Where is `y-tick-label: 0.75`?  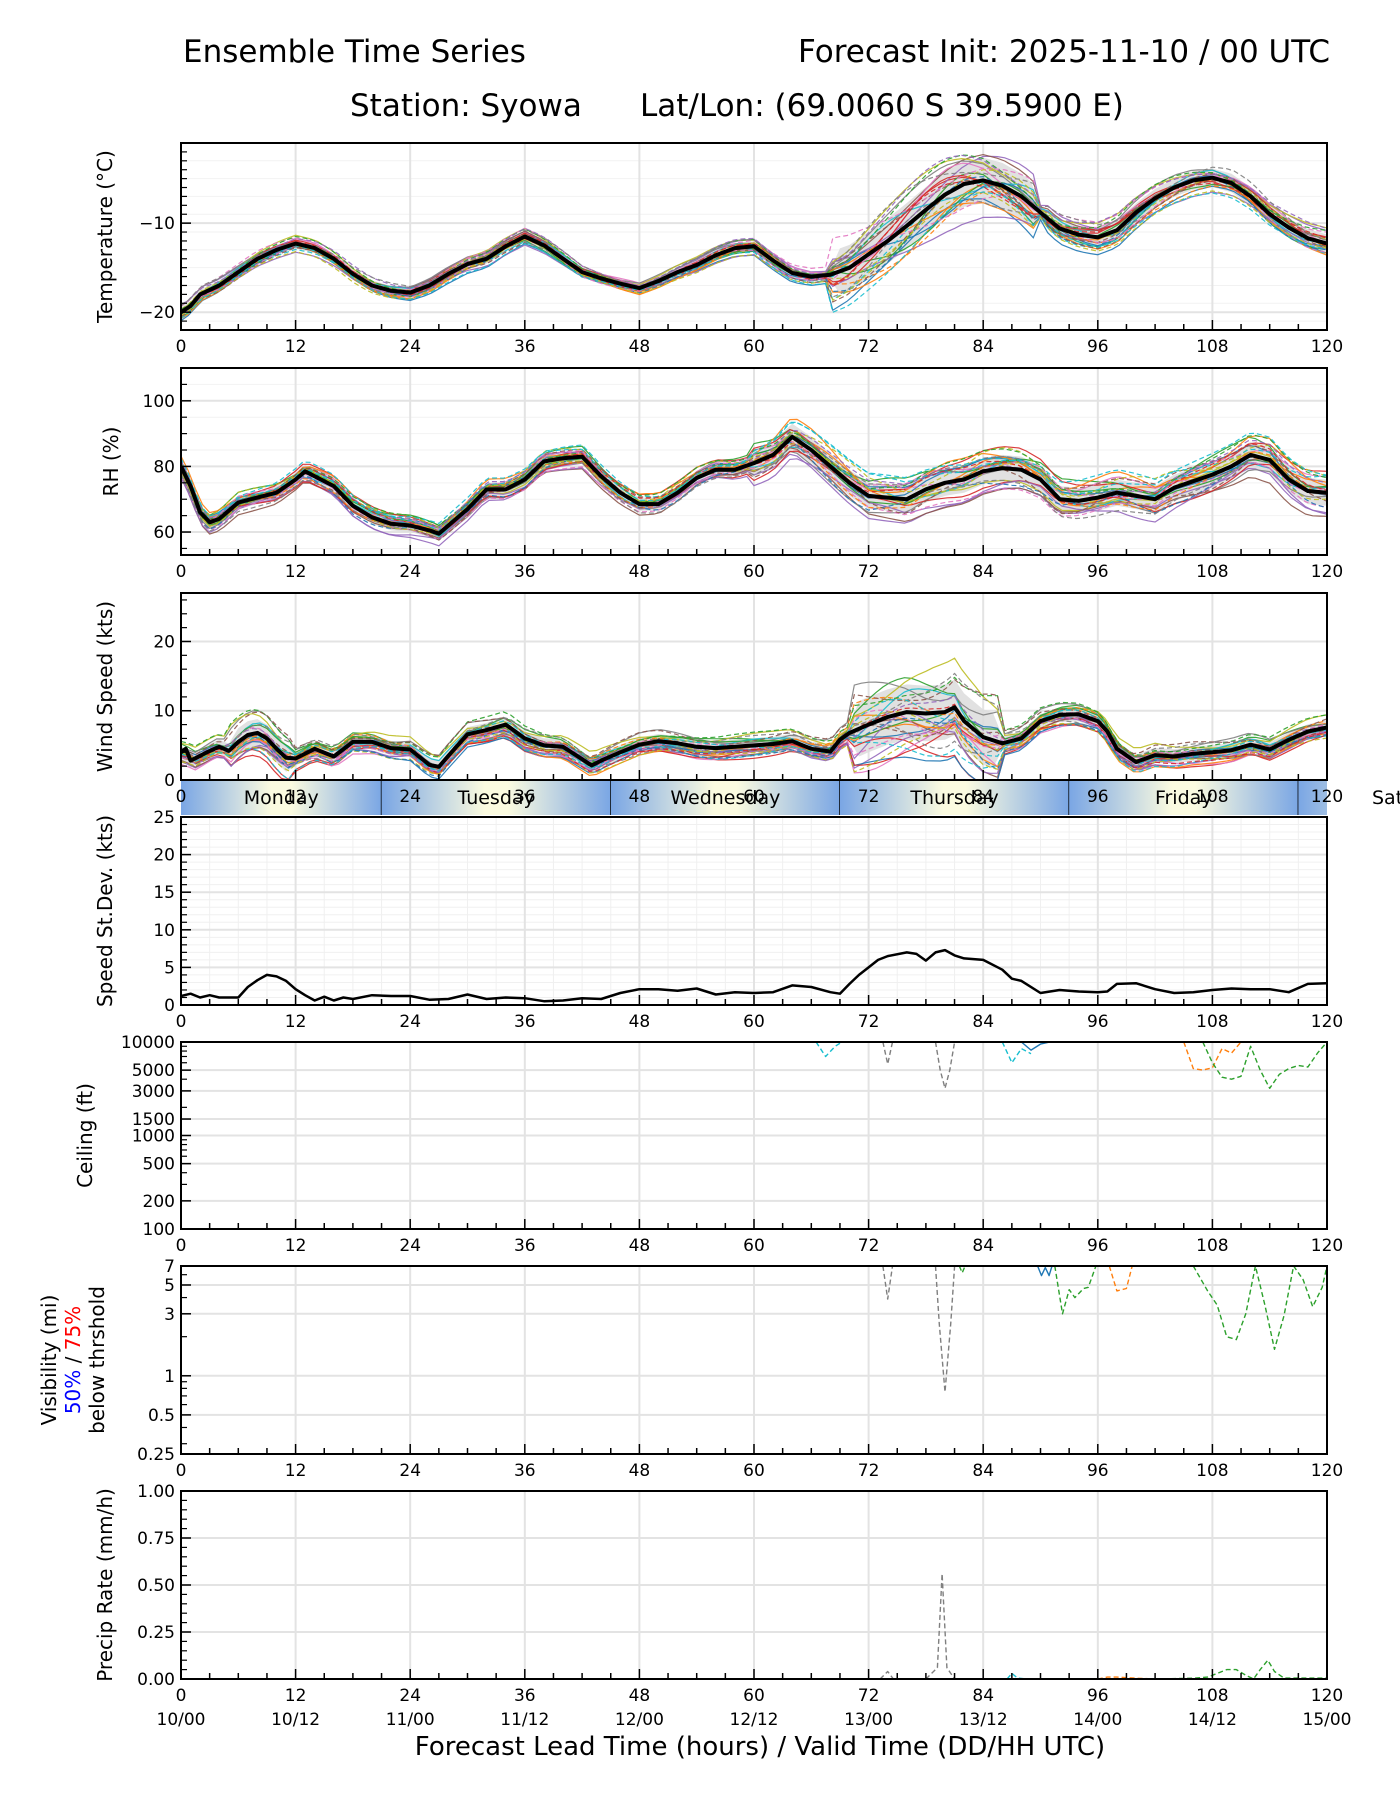 y-tick-label: 0.75 is located at coordinates (156, 1539).